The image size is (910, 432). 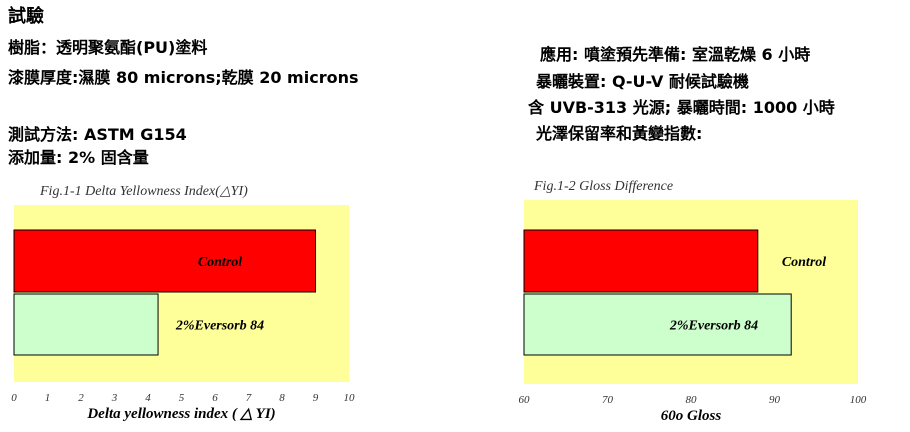 What do you see at coordinates (114, 398) in the screenshot?
I see `x-tick-label: 3` at bounding box center [114, 398].